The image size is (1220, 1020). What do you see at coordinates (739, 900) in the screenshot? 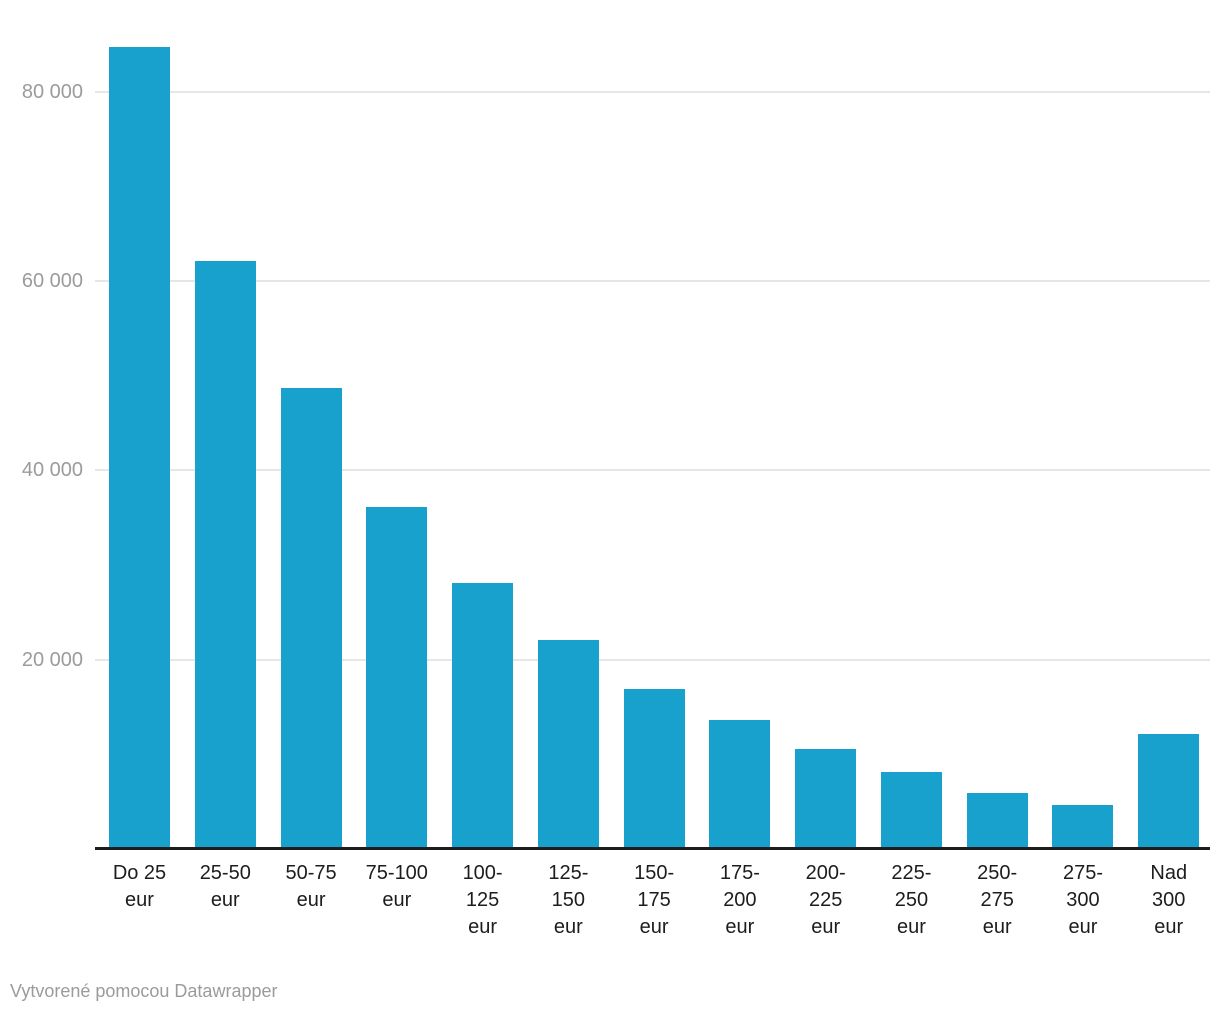
I see `x-tick-label: 175- 200 eur` at bounding box center [739, 900].